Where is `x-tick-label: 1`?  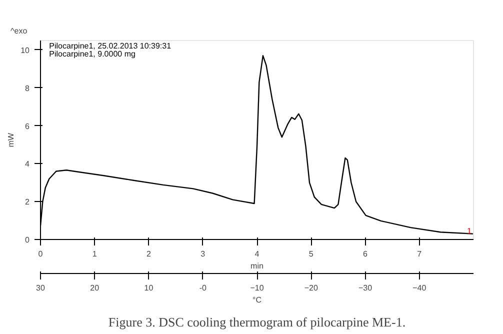 x-tick-label: 1 is located at coordinates (95, 254).